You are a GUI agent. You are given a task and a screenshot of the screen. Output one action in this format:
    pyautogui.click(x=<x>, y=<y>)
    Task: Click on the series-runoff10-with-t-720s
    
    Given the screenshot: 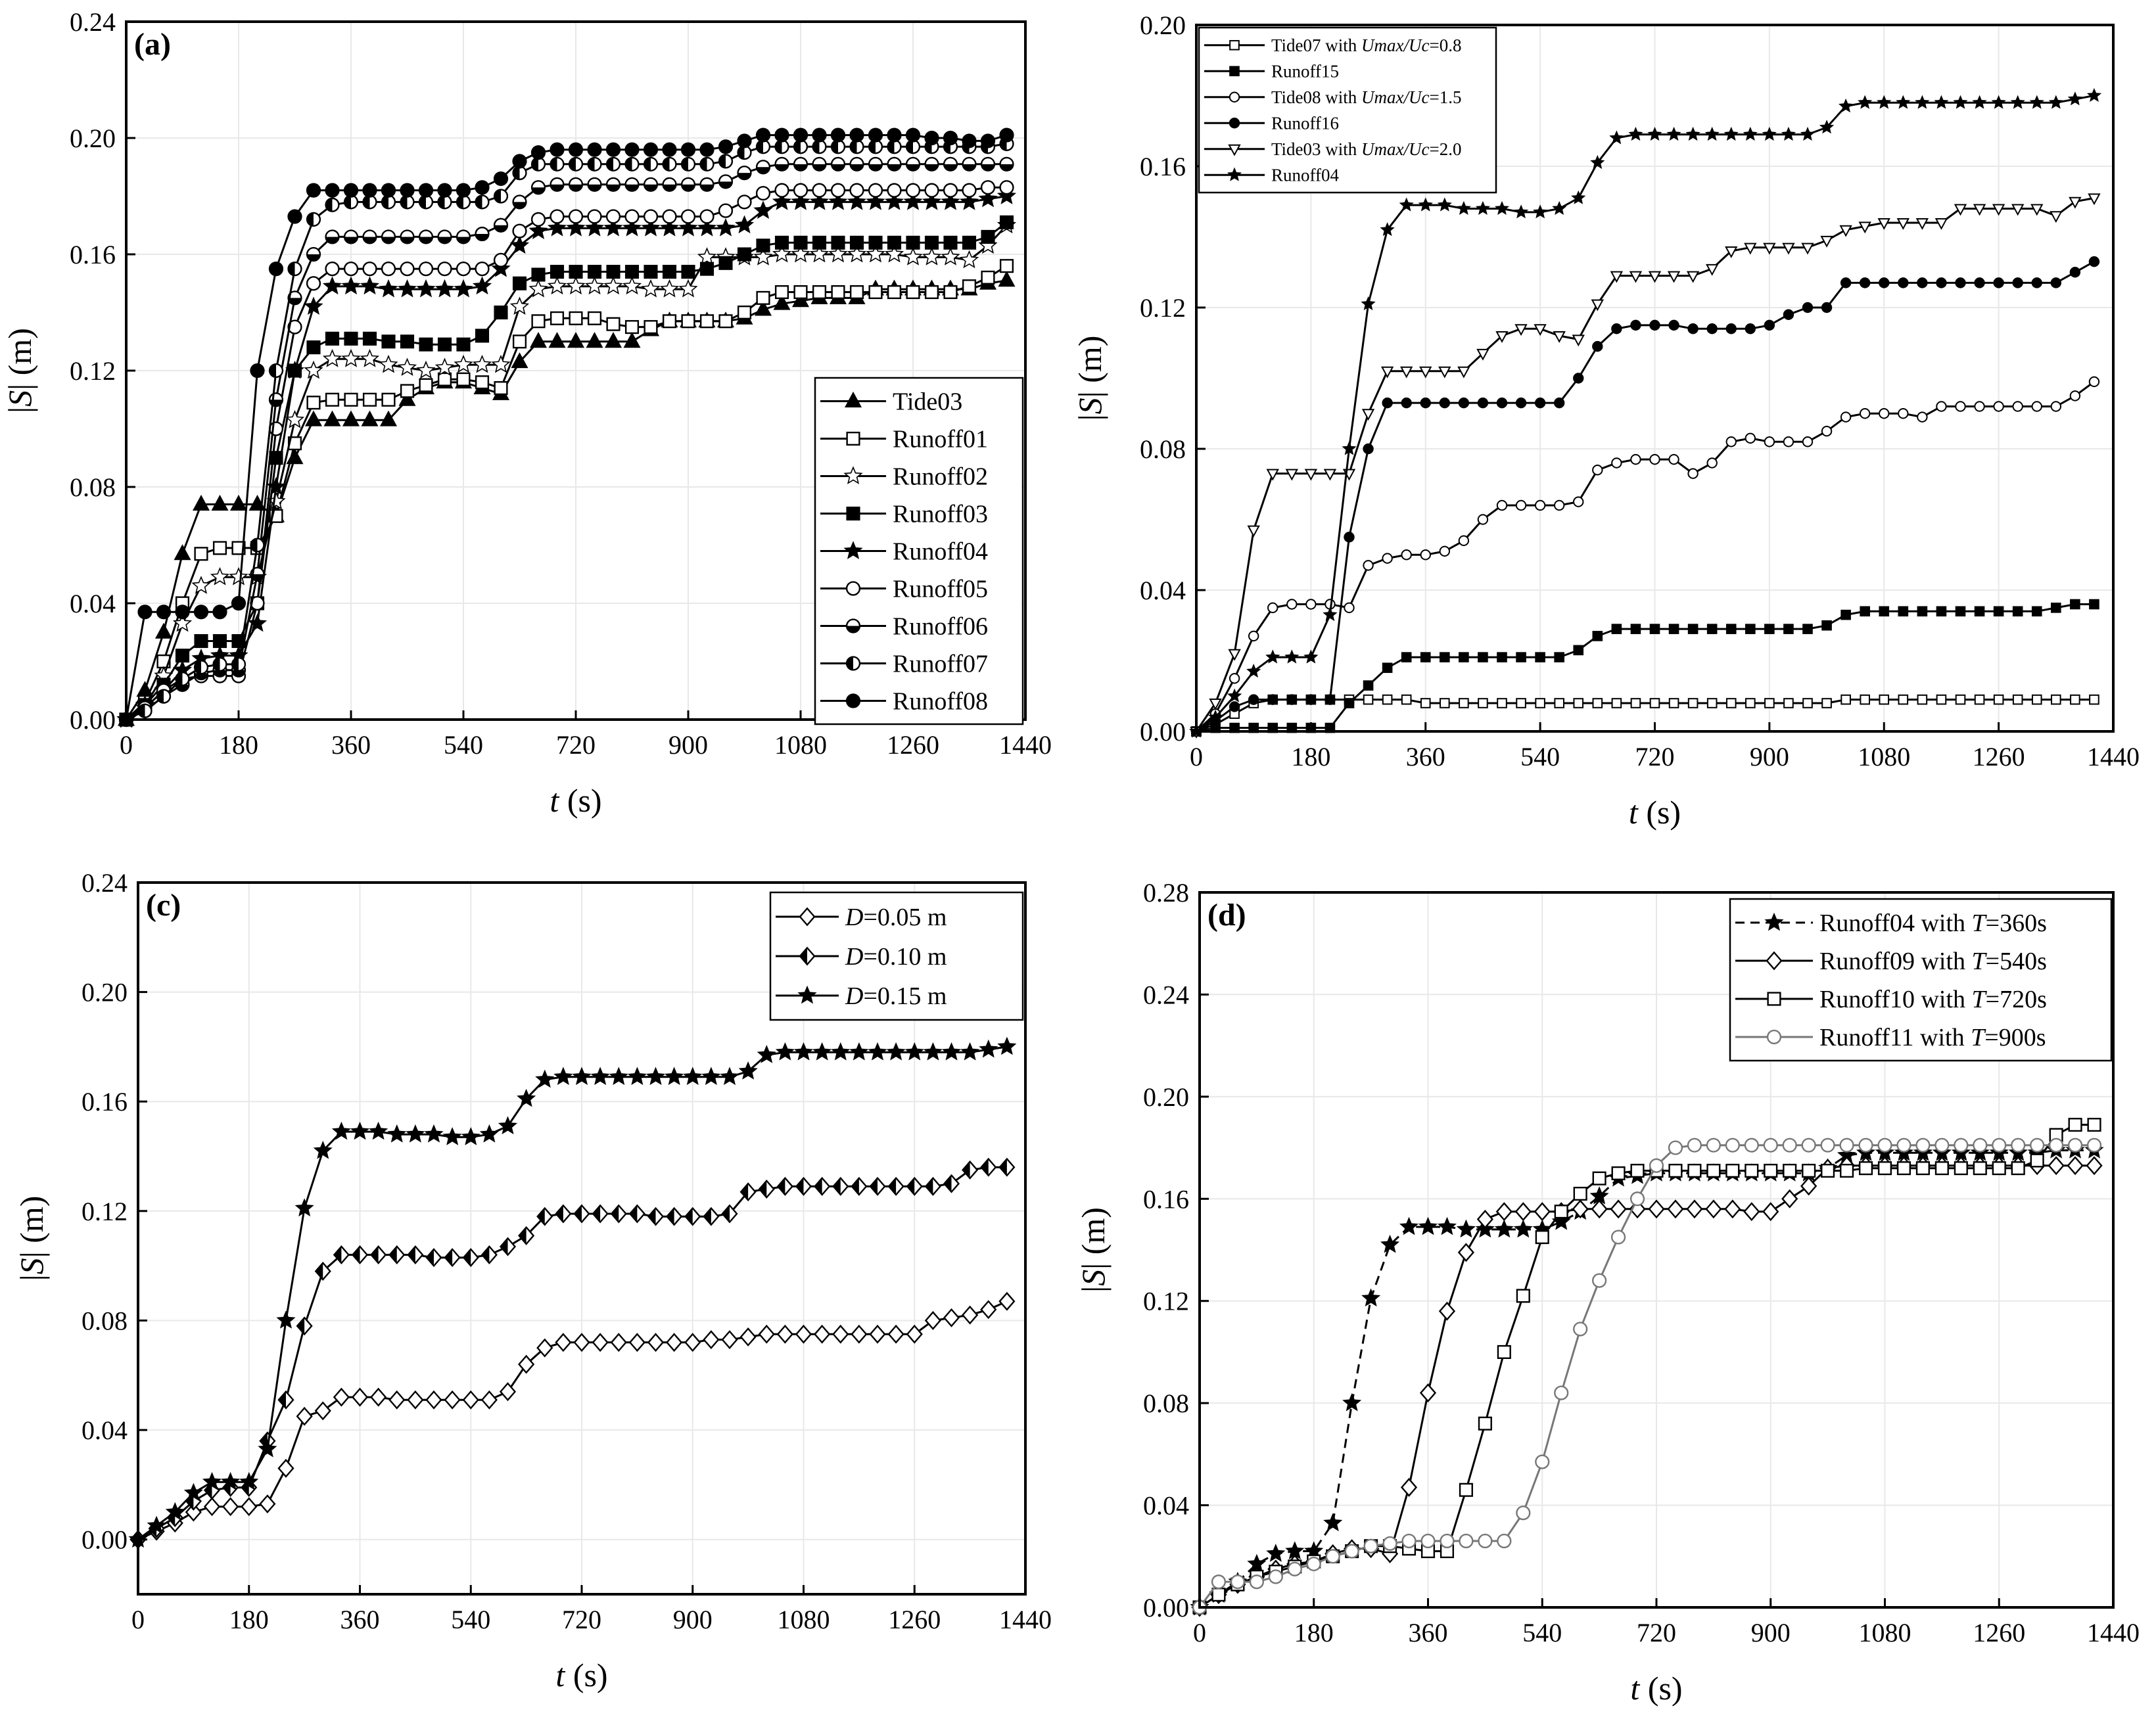 What is the action you would take?
    pyautogui.click(x=1647, y=1366)
    